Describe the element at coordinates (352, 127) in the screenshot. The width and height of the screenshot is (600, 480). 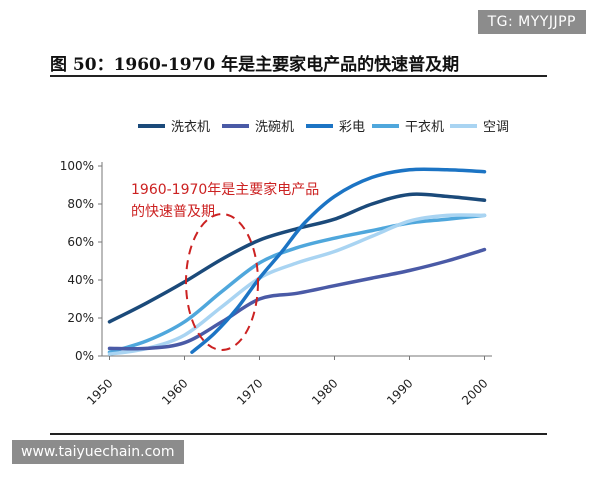
I see `legend-label: 彩电` at that location.